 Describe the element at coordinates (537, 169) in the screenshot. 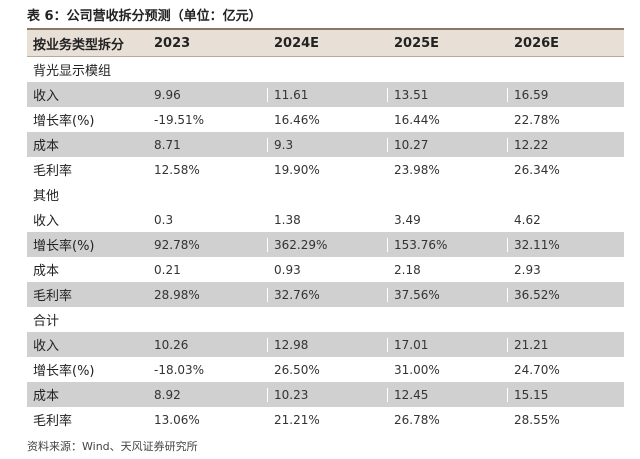

I see `table-cell: 26.34%` at that location.